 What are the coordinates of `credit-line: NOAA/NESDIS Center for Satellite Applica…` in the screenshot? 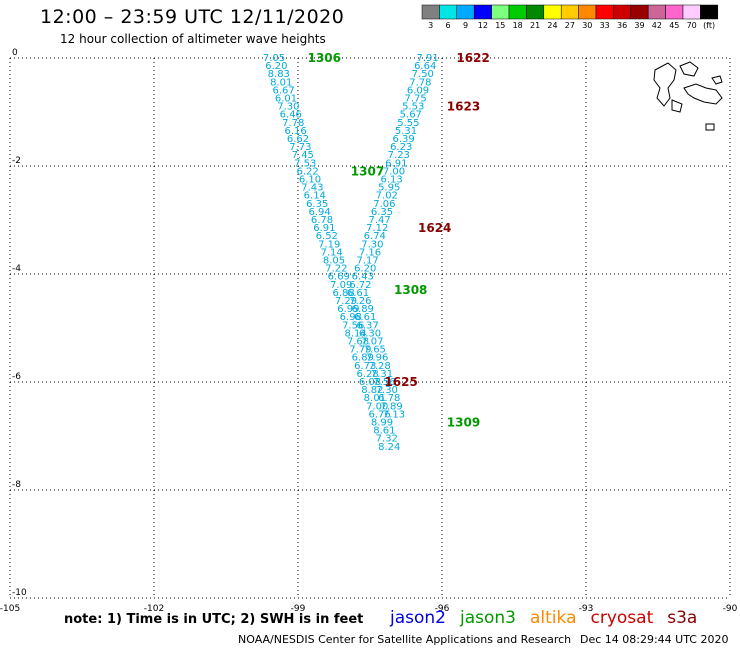 It's located at (405, 639).